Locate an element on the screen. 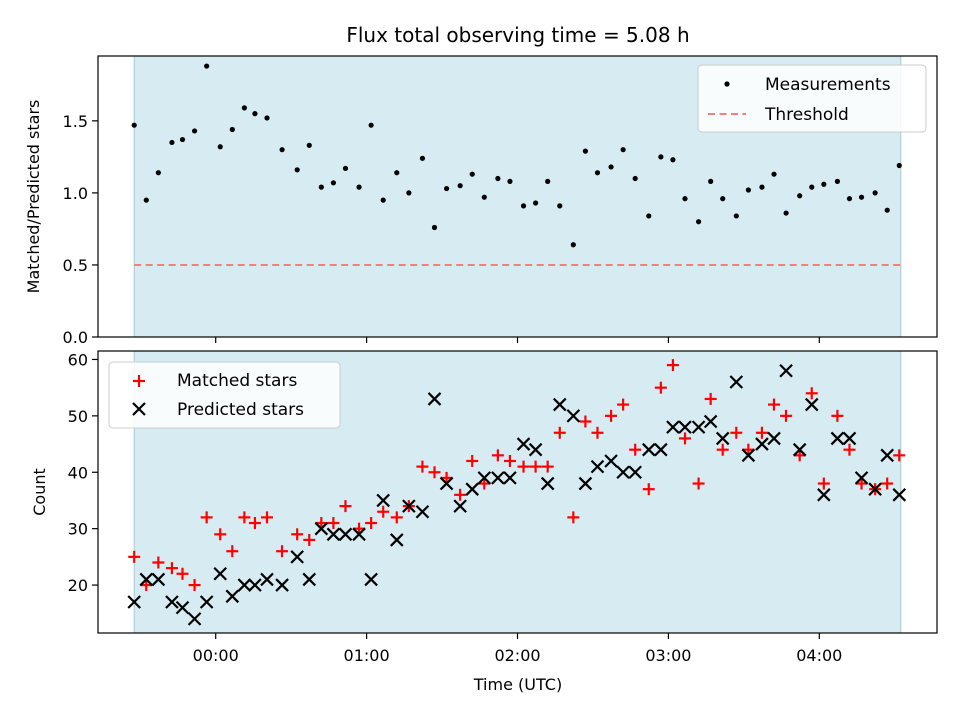  bot-y-tick-label: 50 is located at coordinates (78, 416).